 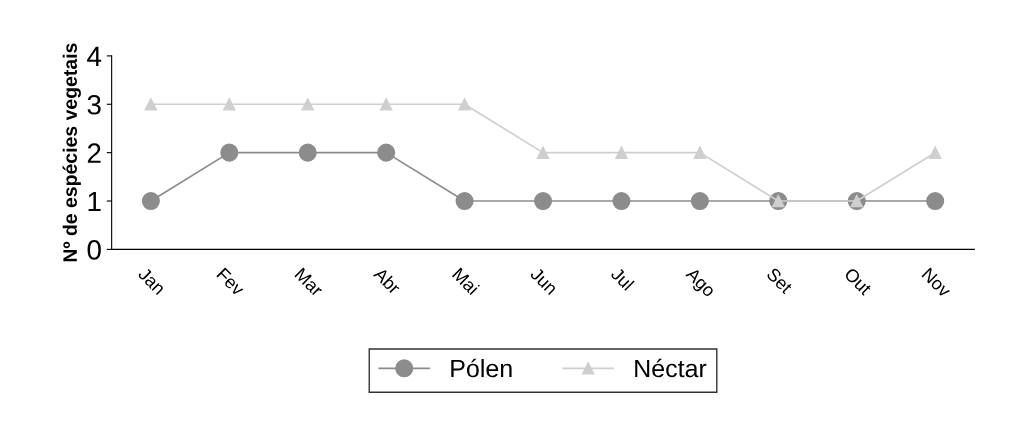 What do you see at coordinates (671, 368) in the screenshot?
I see `legend-label: Néctar` at bounding box center [671, 368].